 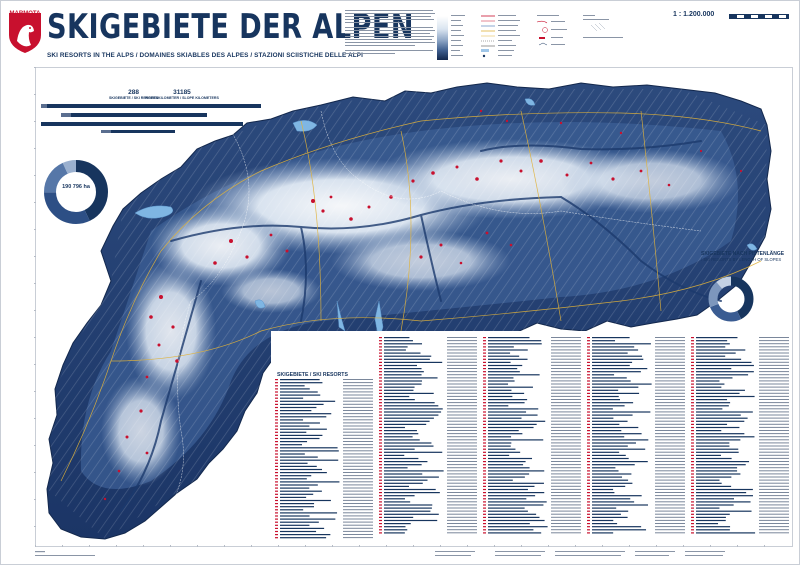 What do you see at coordinates (182, 94) in the screenshot?
I see `km-stat: 31185 PISTENKILOMETER / SLOPE KILOMETERS` at bounding box center [182, 94].